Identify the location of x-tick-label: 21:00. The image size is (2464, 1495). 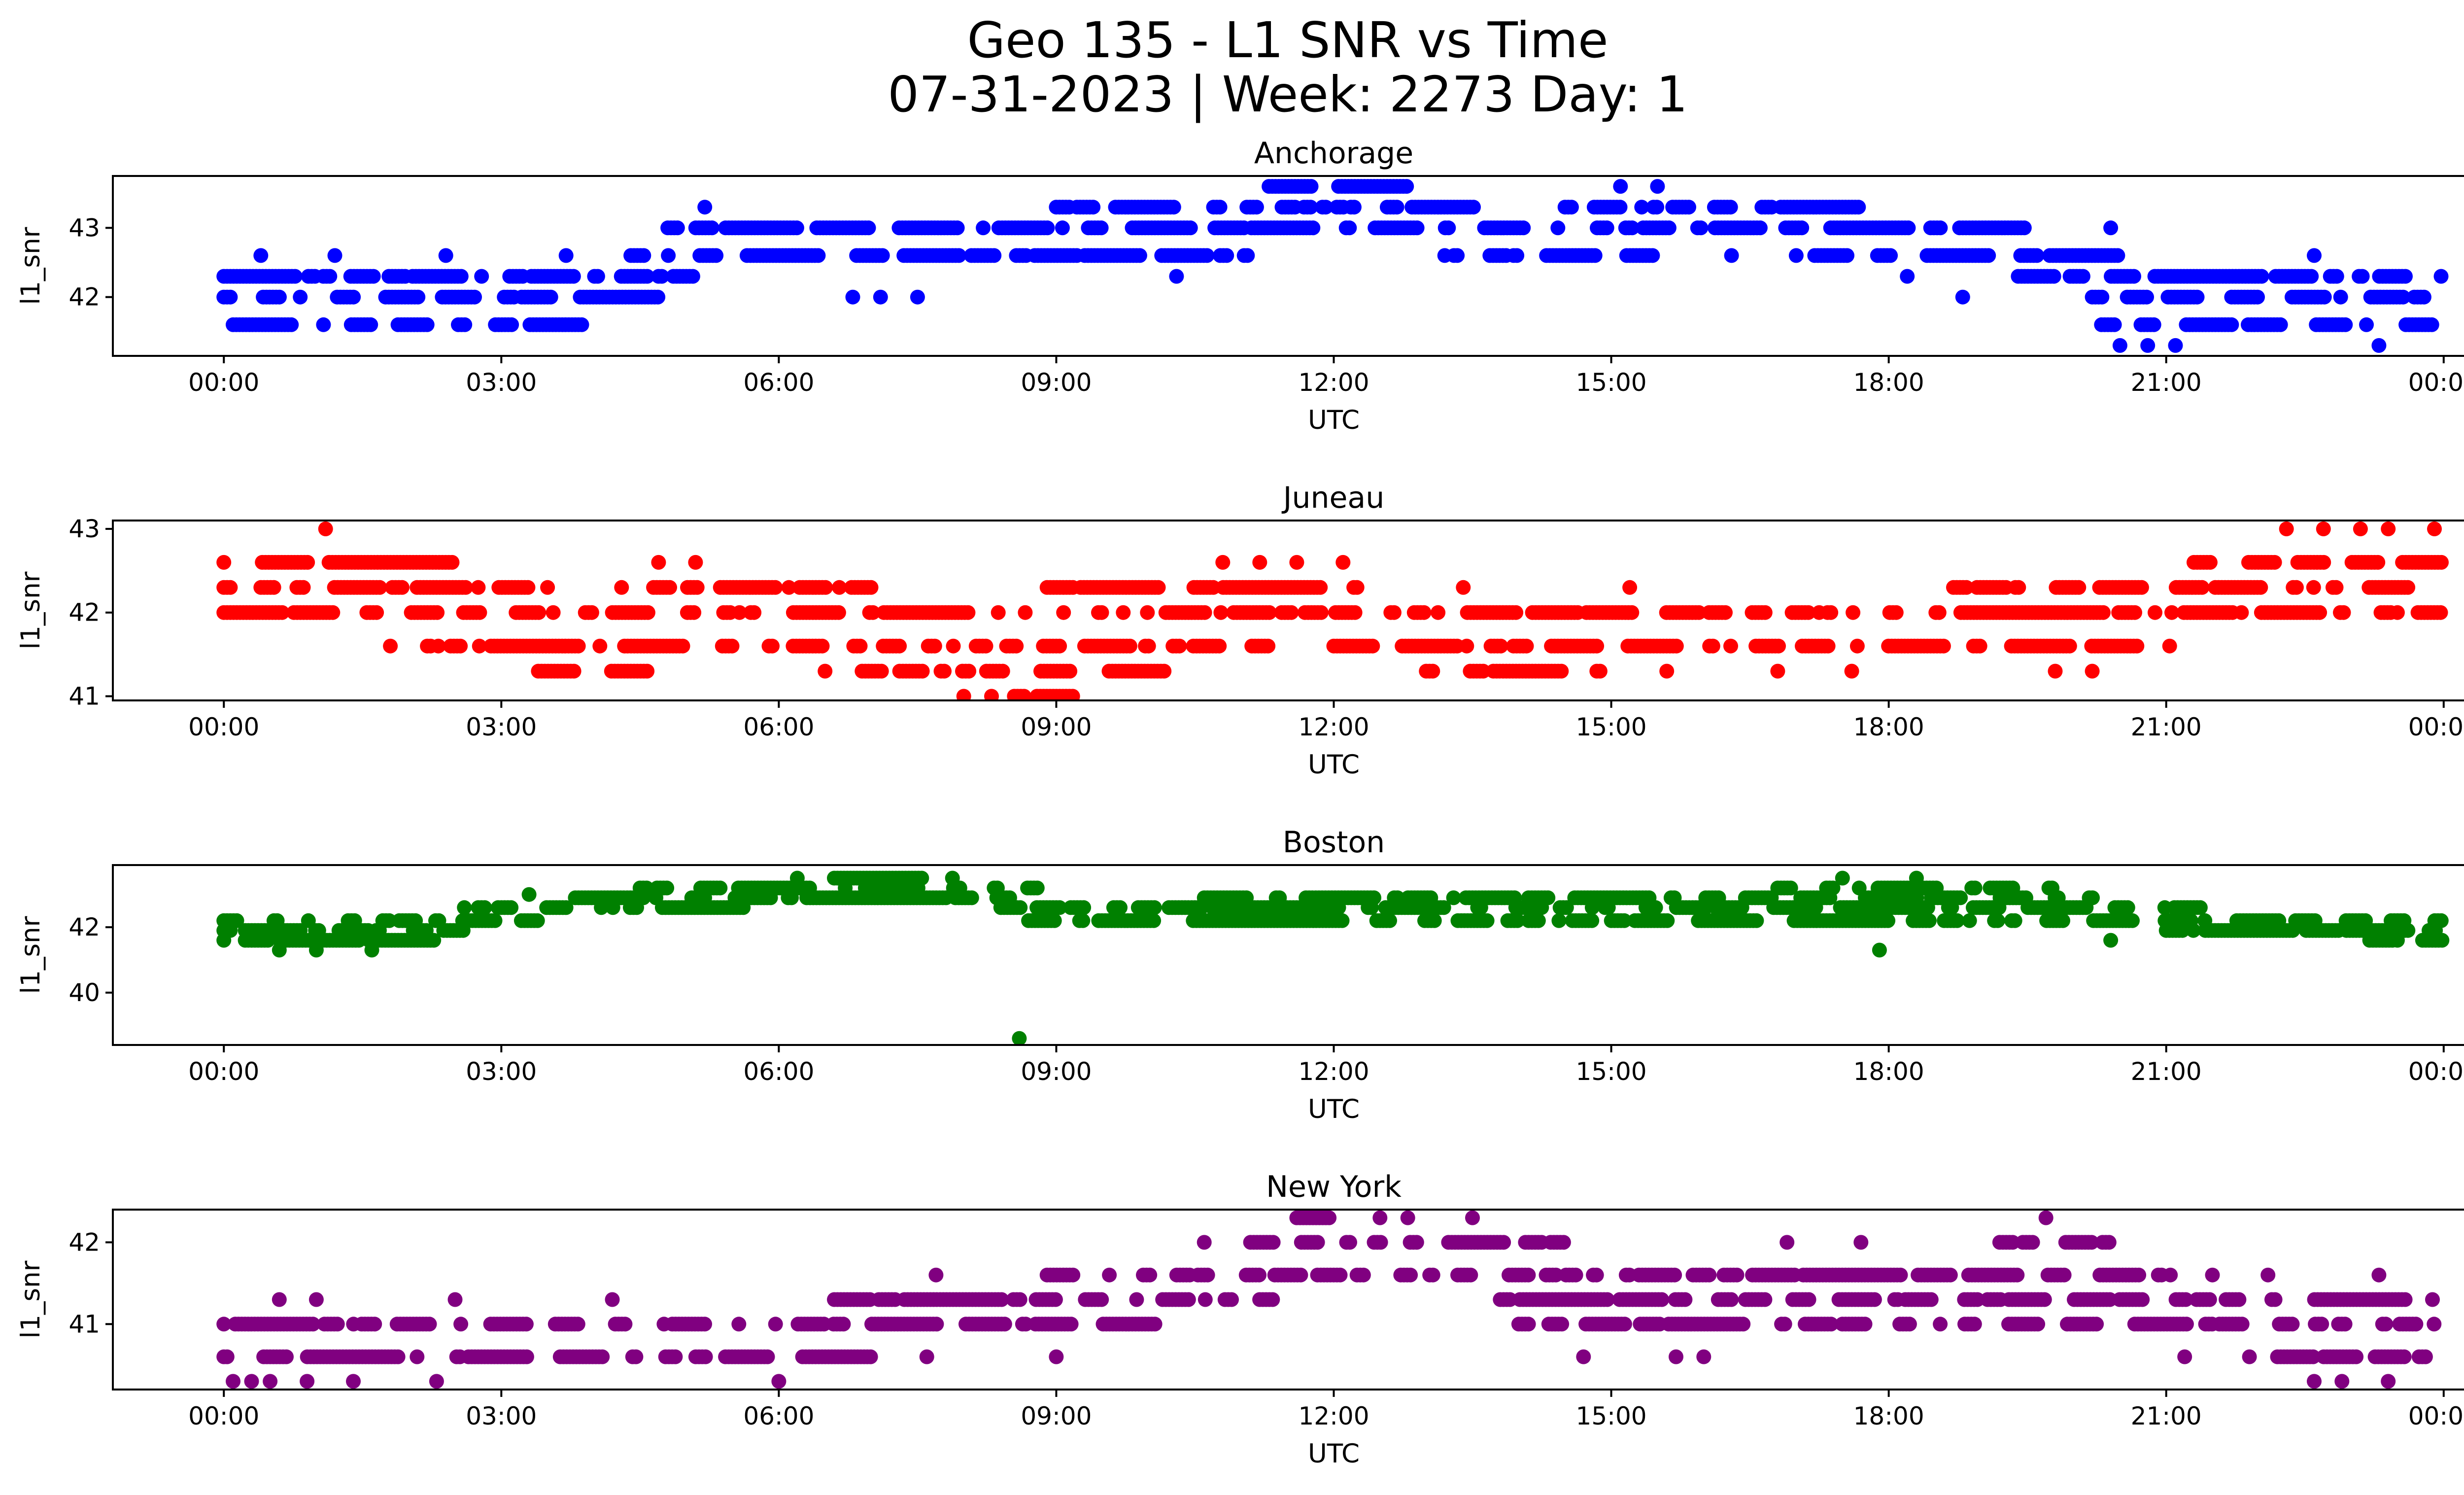
(2166, 1416).